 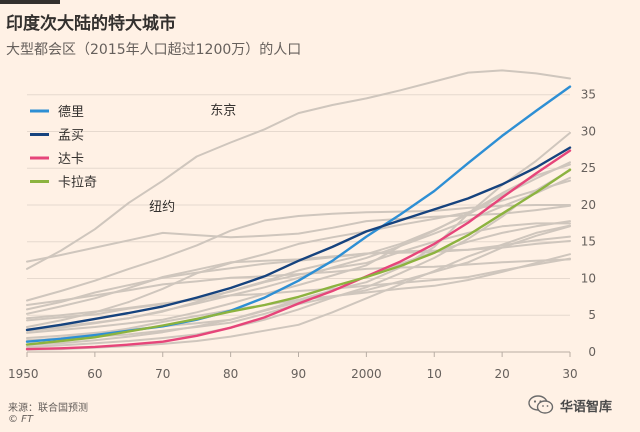 I want to click on x-tick-label: 70, so click(x=162, y=374).